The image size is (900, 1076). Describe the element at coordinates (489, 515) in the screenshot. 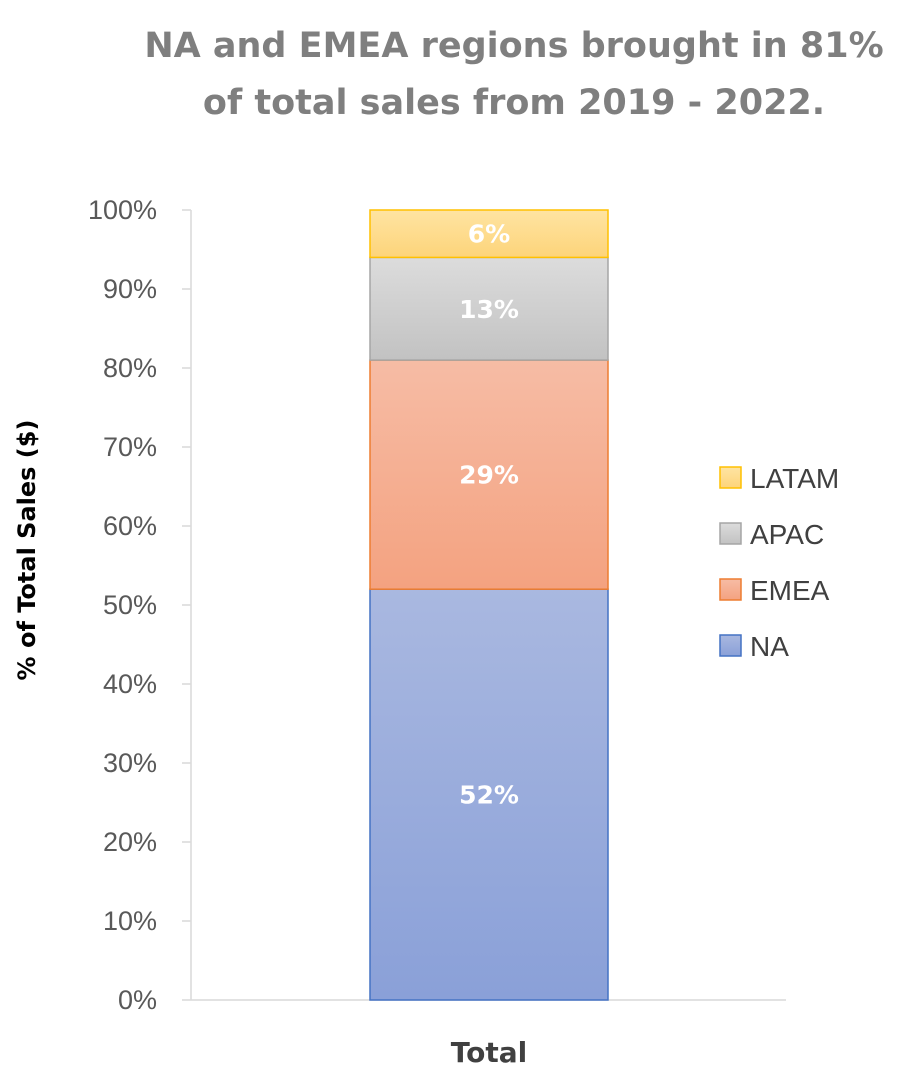

I see `data-labels: 52% 29% 13% 6%` at that location.